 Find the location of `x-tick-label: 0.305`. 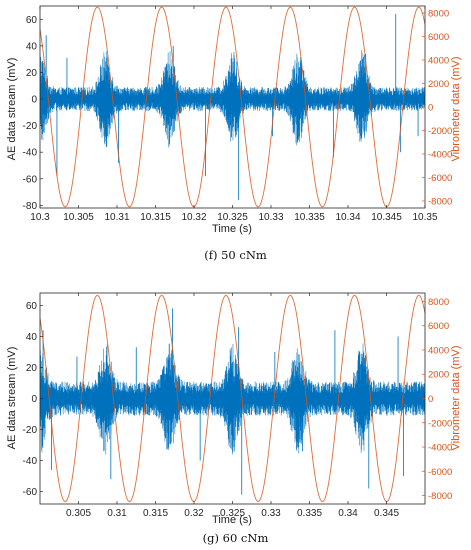

x-tick-label: 0.305 is located at coordinates (78, 513).